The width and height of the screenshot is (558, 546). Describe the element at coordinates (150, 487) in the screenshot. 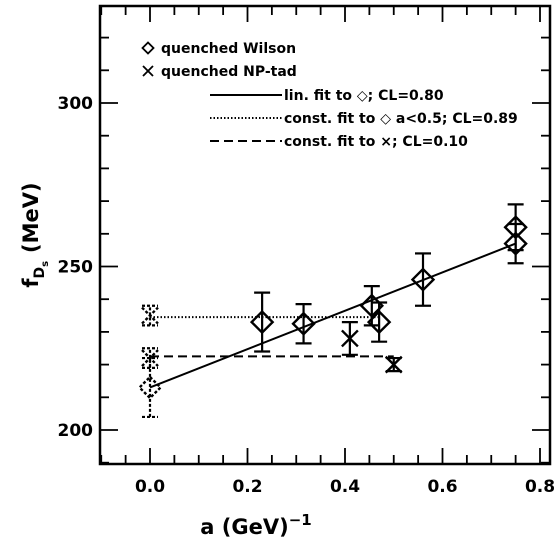

I see `x-tick-label: 0.0` at that location.